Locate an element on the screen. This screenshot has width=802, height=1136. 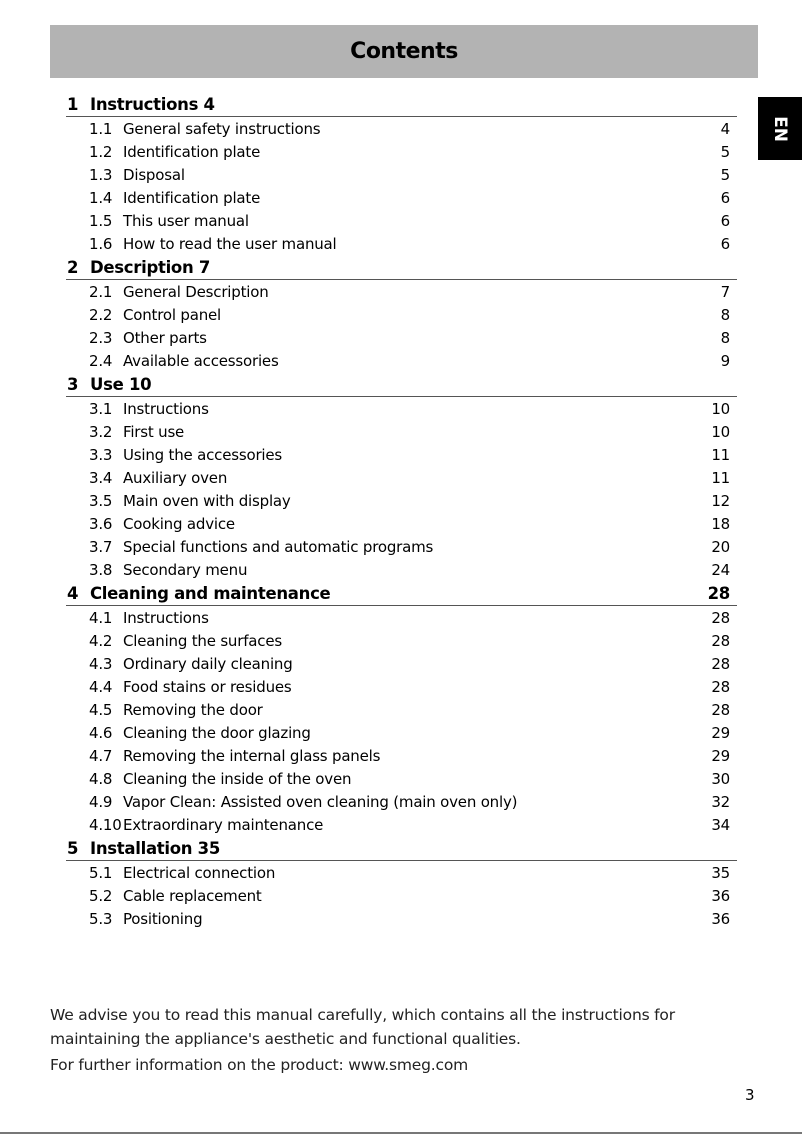
entry-number: 3.5 is located at coordinates (101, 500).